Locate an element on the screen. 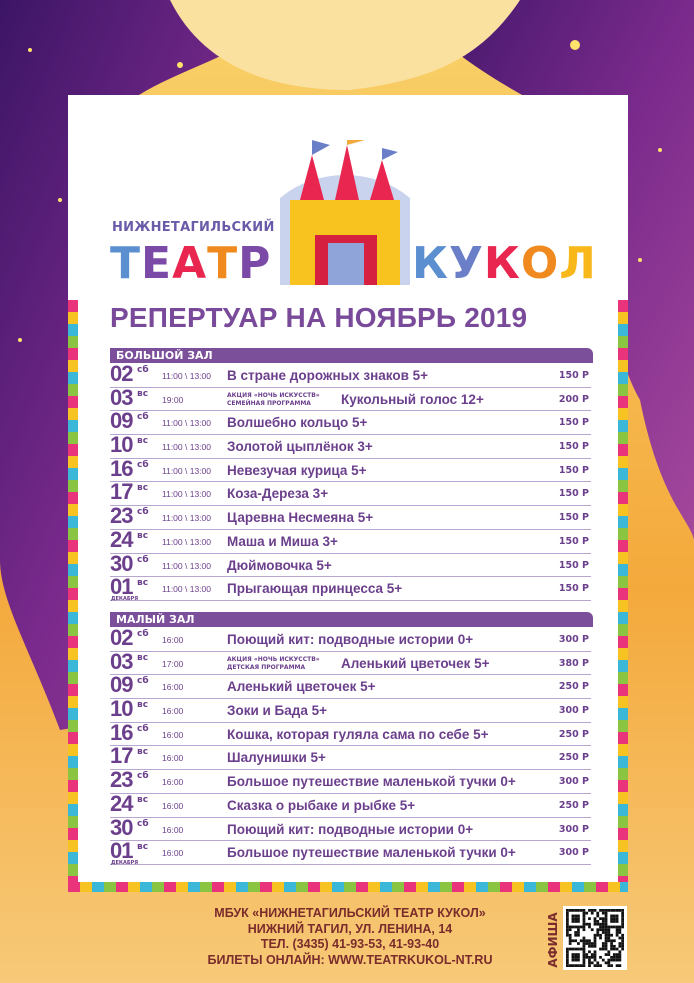 Image resolution: width=694 pixels, height=983 pixels. event-date: 24 is located at coordinates (122, 539).